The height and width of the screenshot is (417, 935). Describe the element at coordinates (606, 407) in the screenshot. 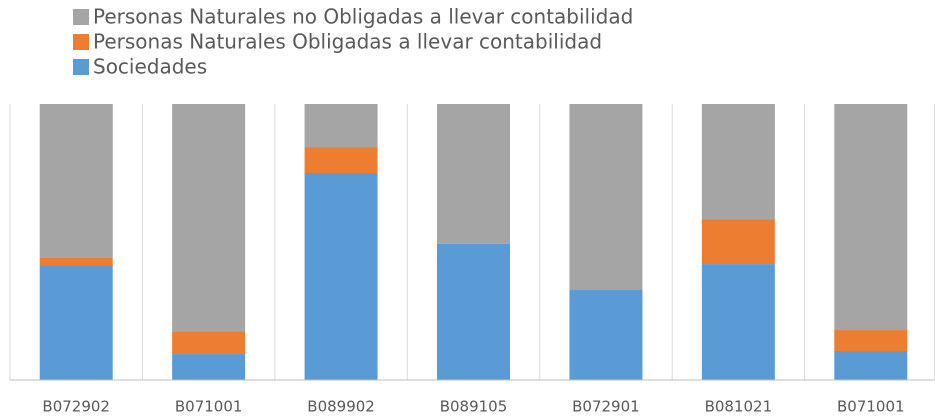

I see `x-tick-label: B072901` at that location.